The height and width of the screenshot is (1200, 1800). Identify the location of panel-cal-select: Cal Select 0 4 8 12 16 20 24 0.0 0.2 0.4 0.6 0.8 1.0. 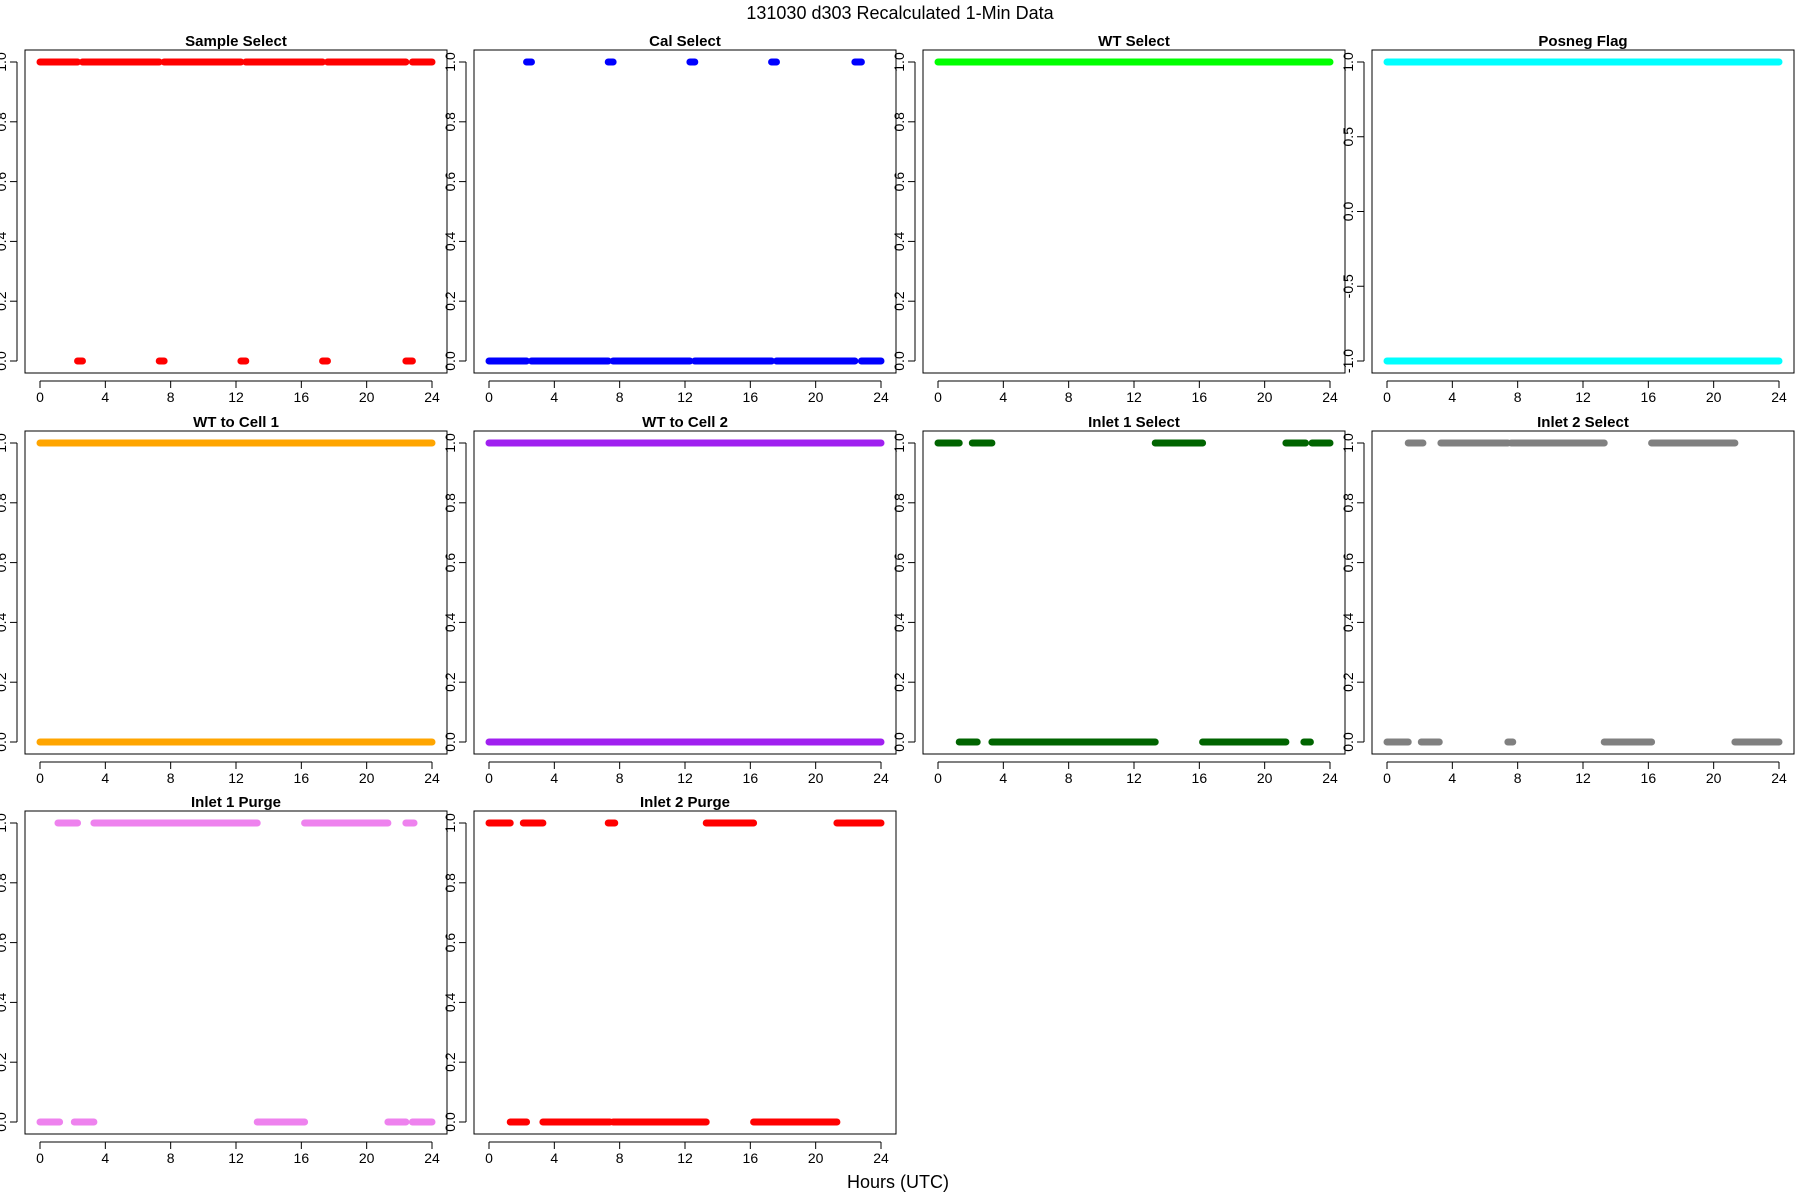
(669, 219).